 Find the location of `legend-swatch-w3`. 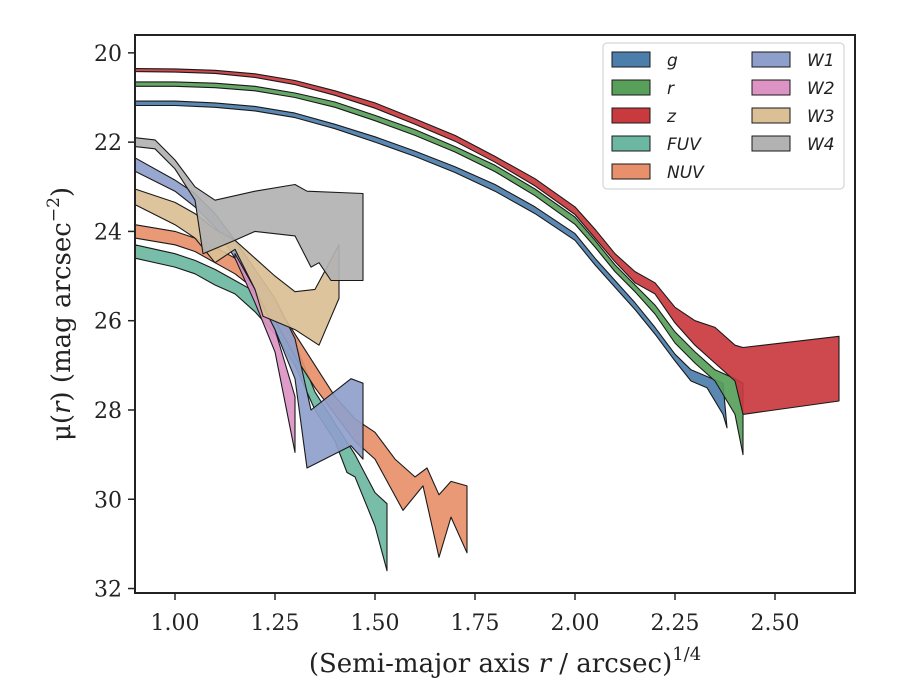

legend-swatch-w3 is located at coordinates (771, 115).